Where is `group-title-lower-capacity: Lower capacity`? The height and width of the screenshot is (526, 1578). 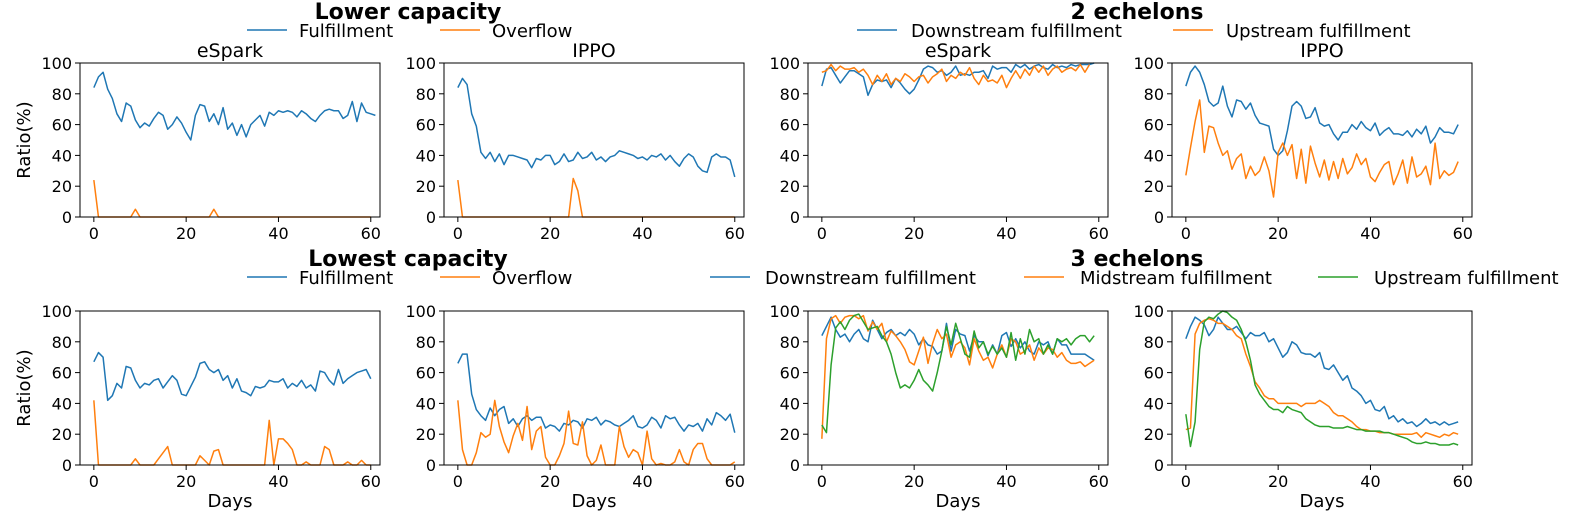 group-title-lower-capacity: Lower capacity is located at coordinates (408, 12).